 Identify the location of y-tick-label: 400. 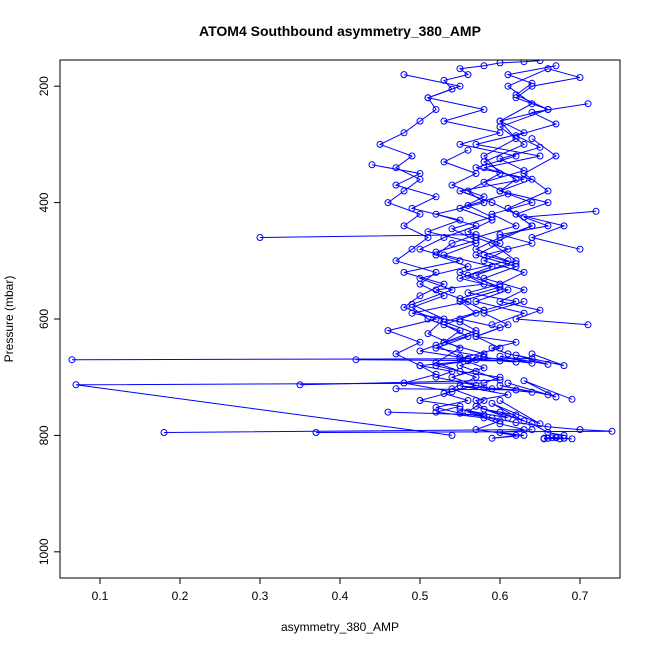
(44, 202).